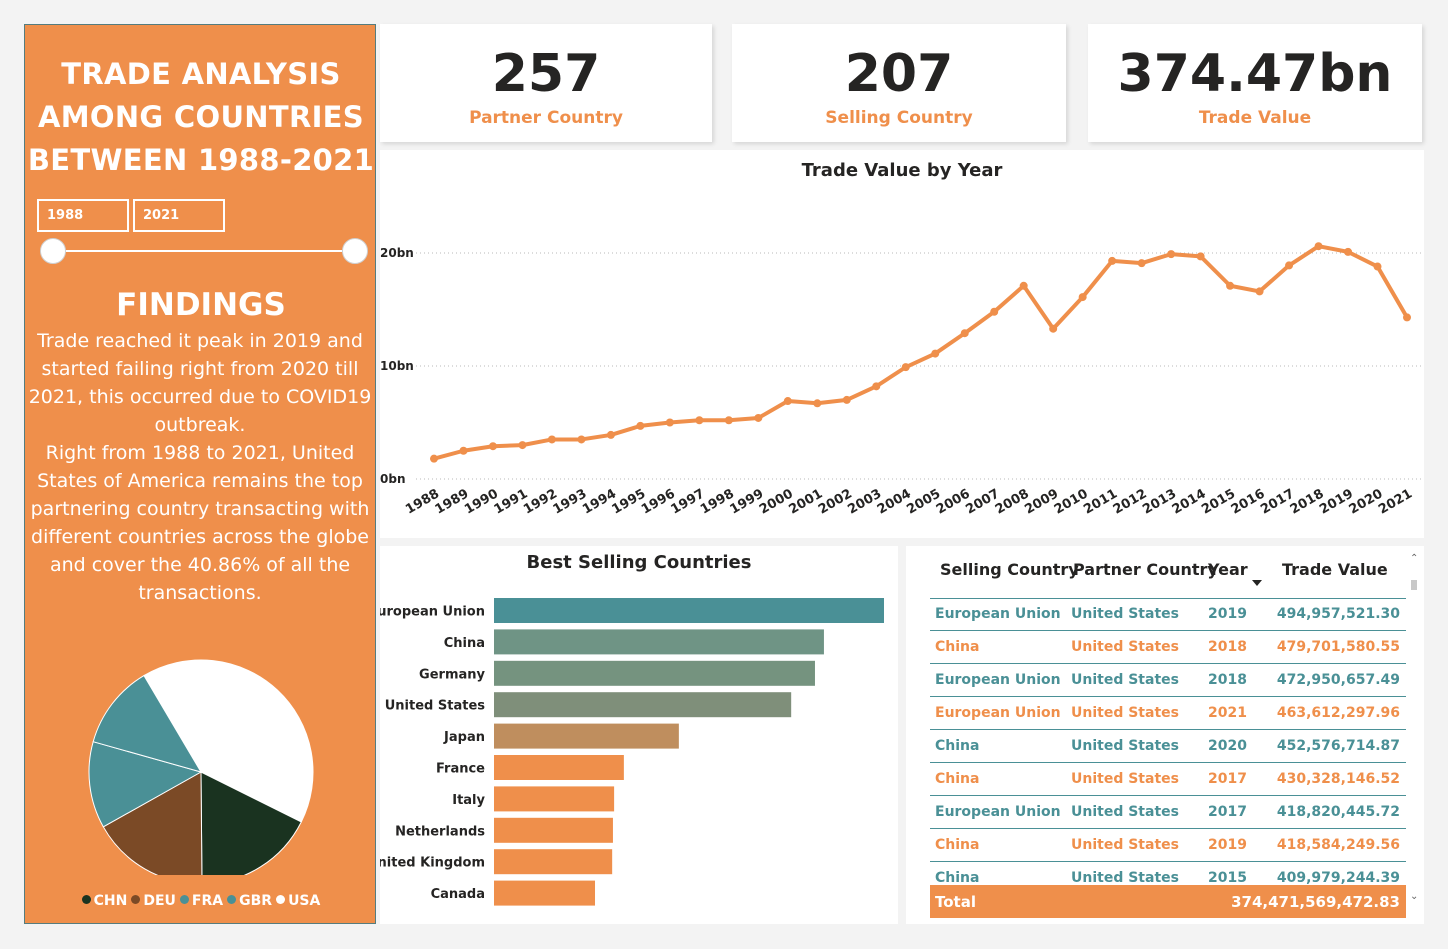 The width and height of the screenshot is (1448, 949). What do you see at coordinates (758, 417) in the screenshot?
I see `data-point-1999` at bounding box center [758, 417].